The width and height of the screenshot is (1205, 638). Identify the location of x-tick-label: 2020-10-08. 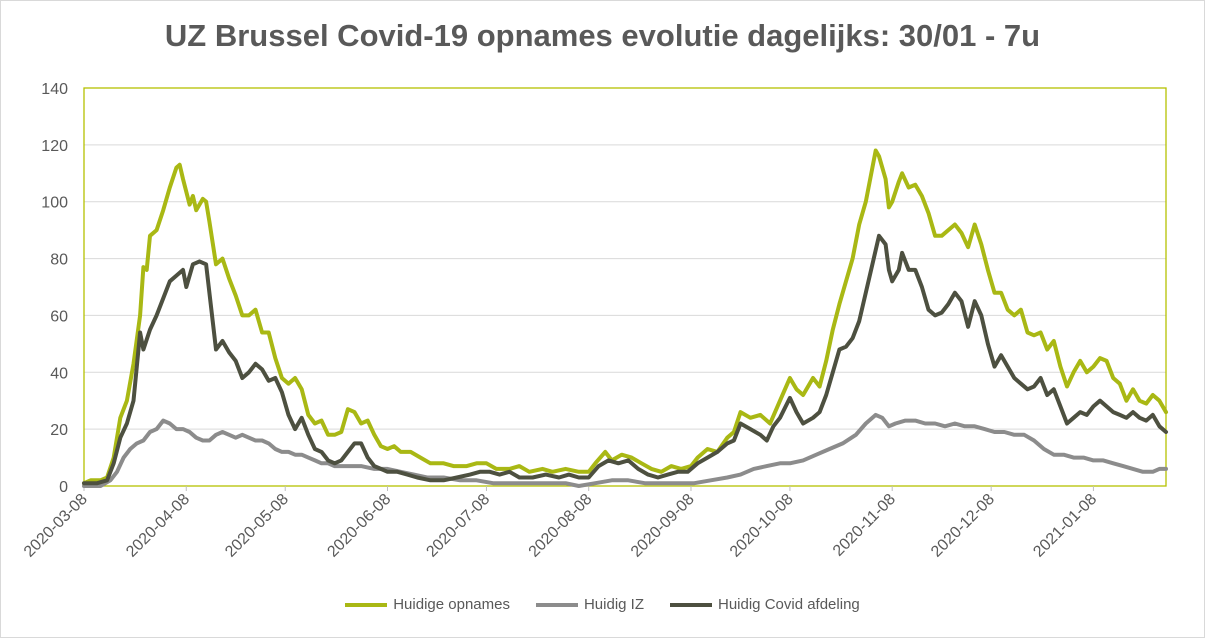
(762, 526).